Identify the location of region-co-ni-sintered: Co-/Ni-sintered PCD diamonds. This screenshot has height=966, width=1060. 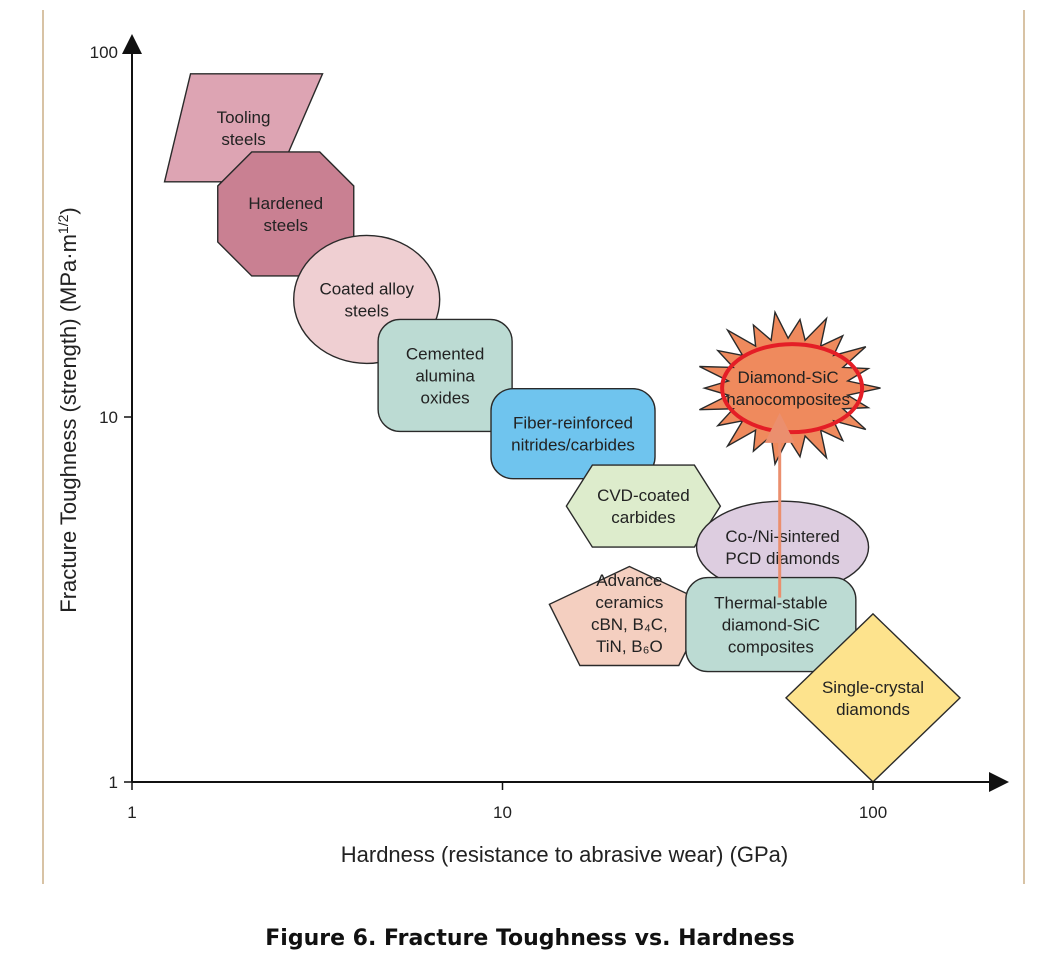
(782, 547).